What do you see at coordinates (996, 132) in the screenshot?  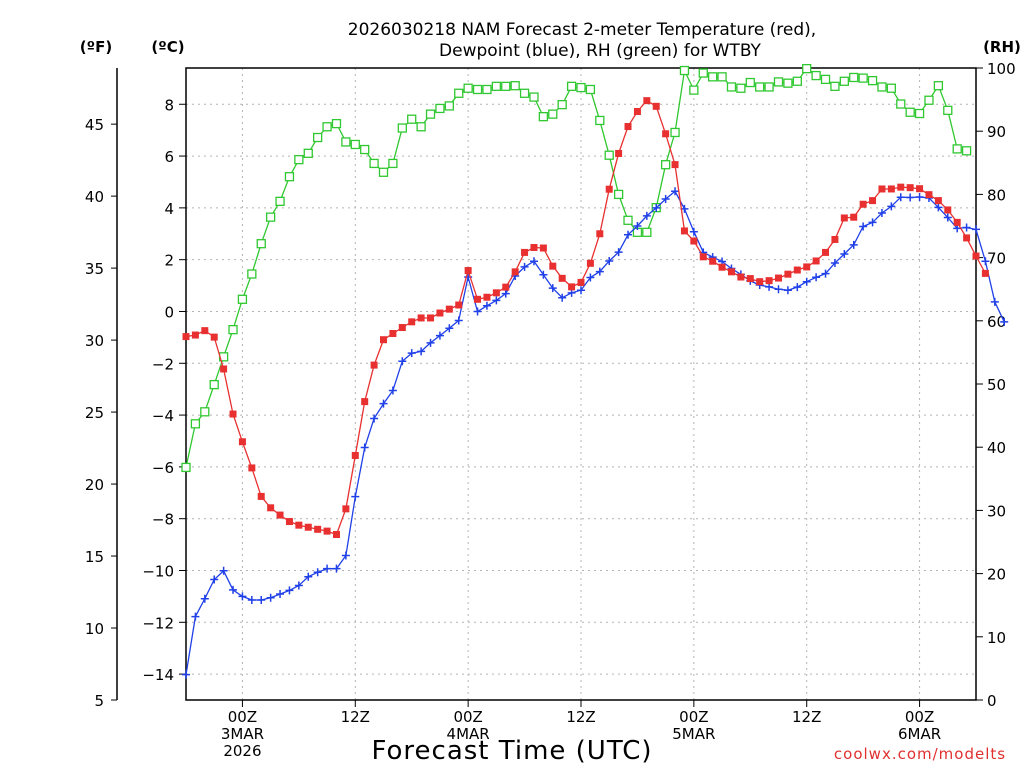 I see `rh-tick-label: 90` at bounding box center [996, 132].